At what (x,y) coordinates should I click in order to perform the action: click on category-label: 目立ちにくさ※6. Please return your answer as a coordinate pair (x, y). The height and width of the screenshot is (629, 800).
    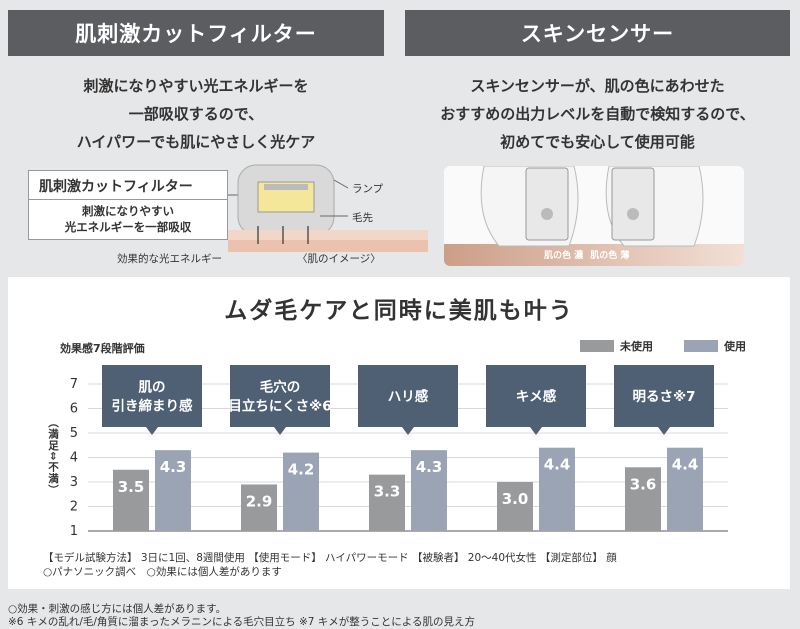
    Looking at the image, I should click on (279, 406).